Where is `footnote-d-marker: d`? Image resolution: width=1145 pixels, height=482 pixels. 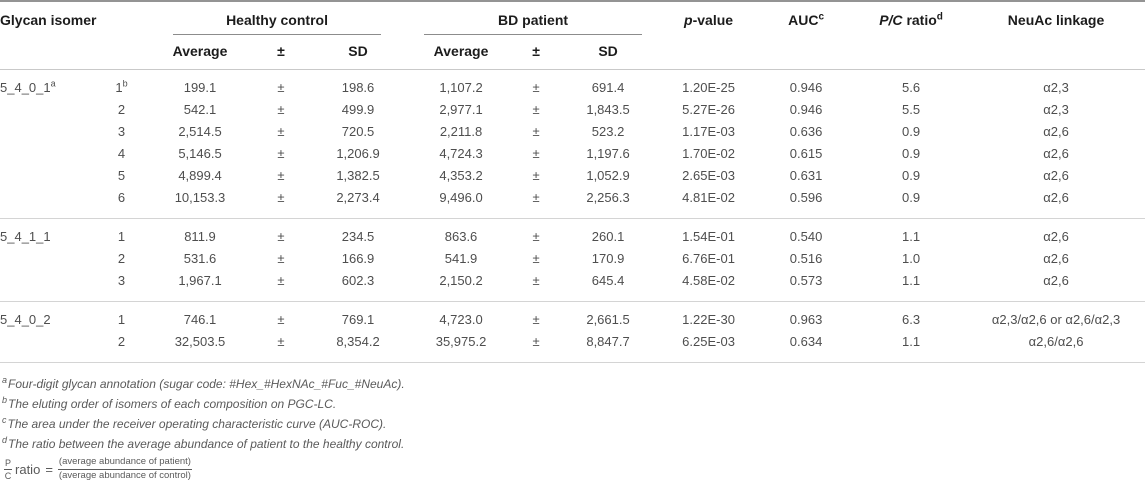
footnote-d-marker: d is located at coordinates (5, 440).